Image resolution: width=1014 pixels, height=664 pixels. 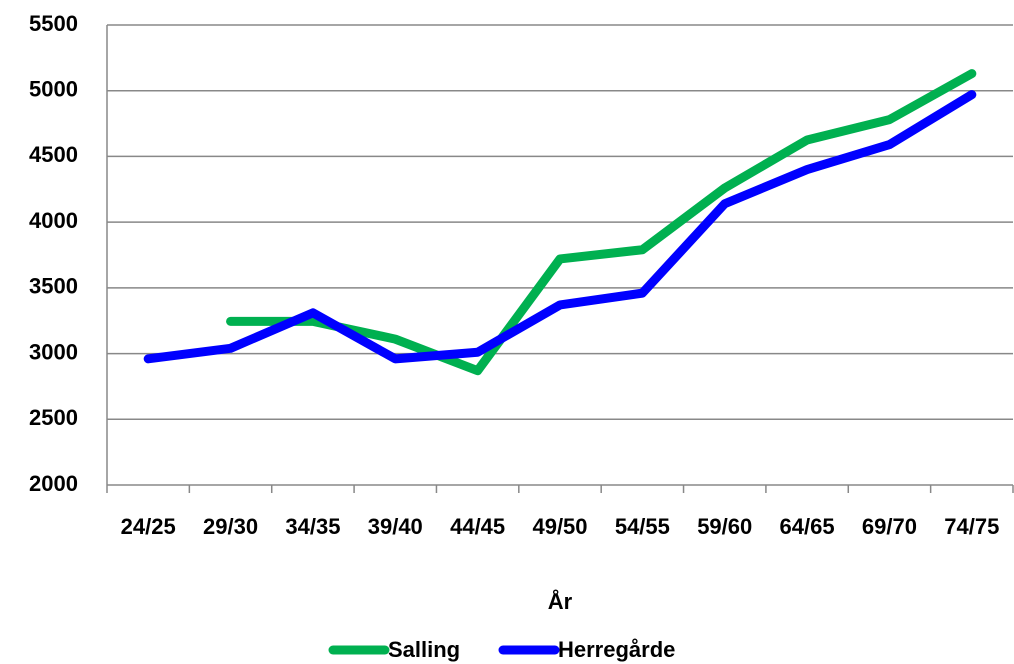 I want to click on x-tick-label: 74/75, so click(x=971, y=526).